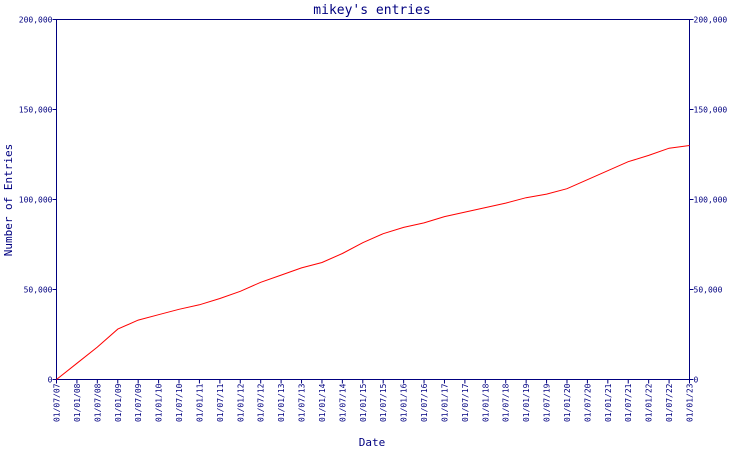 This screenshot has height=450, width=750. I want to click on y-tick-label-right: 150,000, so click(711, 110).